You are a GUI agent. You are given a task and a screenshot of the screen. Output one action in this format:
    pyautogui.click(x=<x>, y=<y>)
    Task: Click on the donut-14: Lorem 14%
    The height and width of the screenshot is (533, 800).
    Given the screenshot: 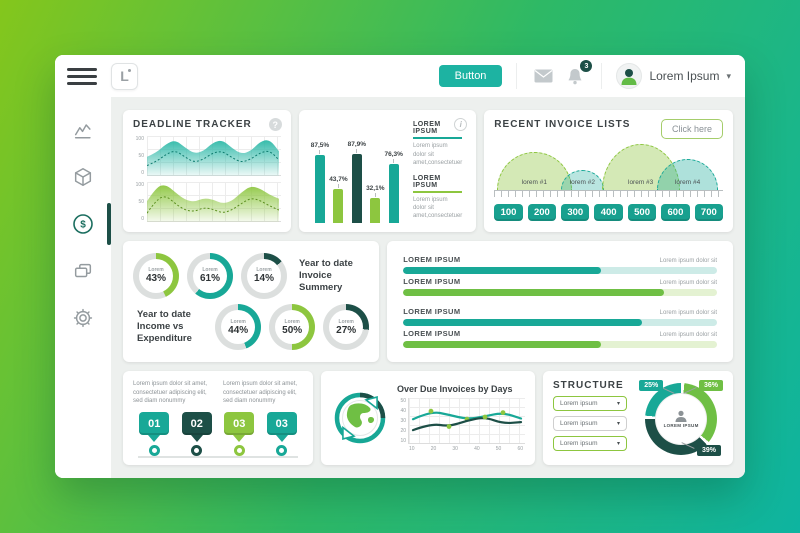 What is the action you would take?
    pyautogui.click(x=264, y=275)
    